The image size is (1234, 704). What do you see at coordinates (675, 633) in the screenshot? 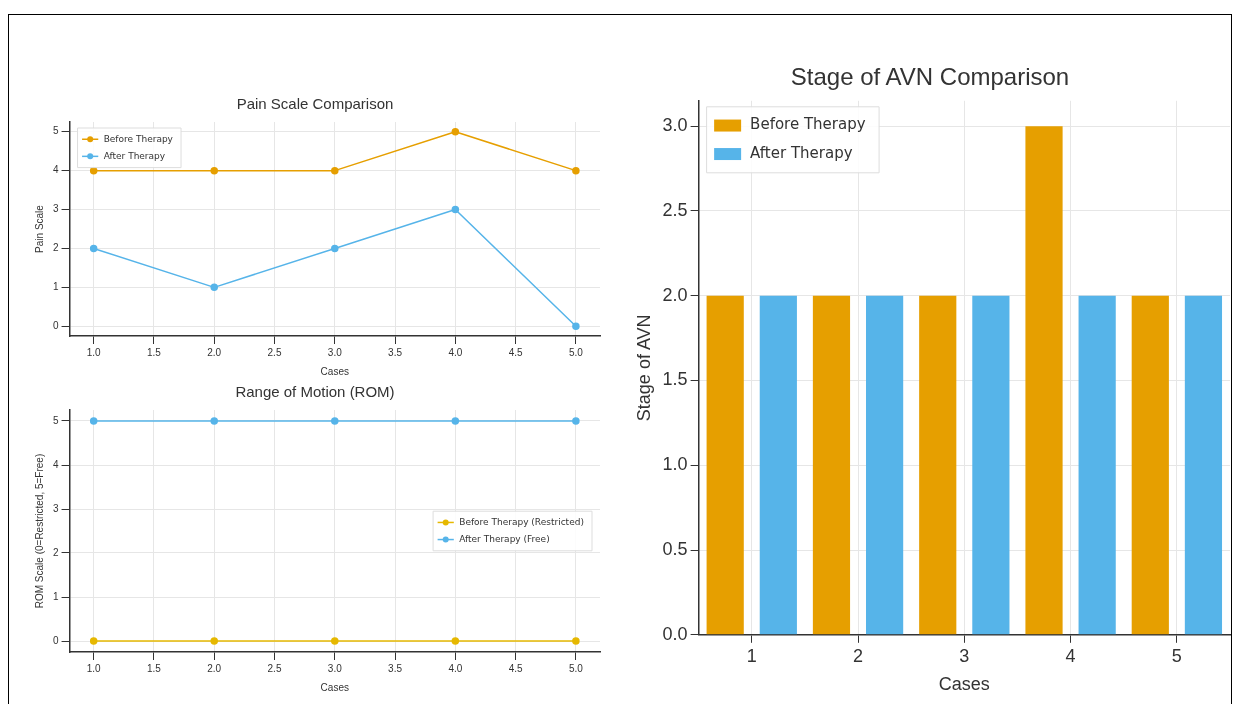
I see `y-tick-label: 0.0` at bounding box center [675, 633].